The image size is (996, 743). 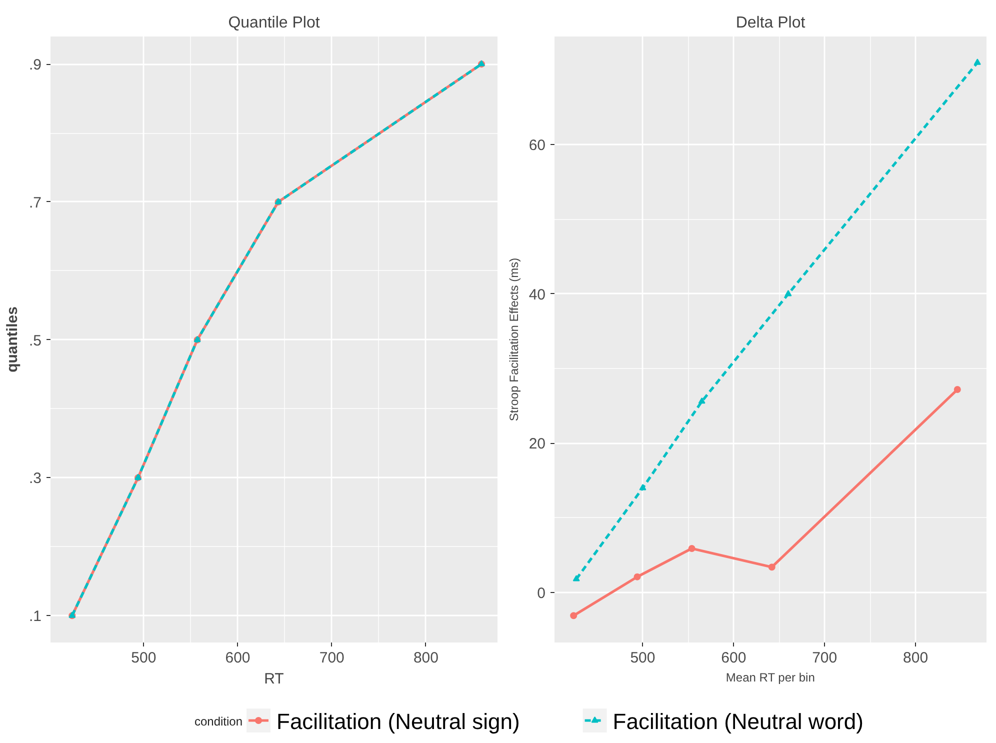 What do you see at coordinates (771, 23) in the screenshot?
I see `chart-title: Delta Plot` at bounding box center [771, 23].